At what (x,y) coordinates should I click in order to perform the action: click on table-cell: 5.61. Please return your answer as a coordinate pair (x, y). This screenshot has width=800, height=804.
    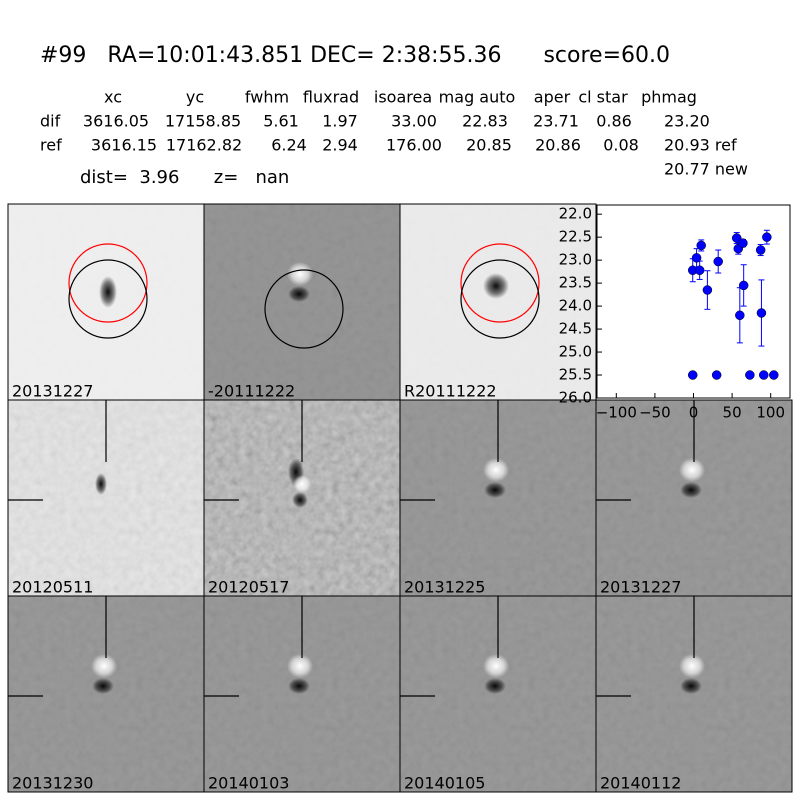
    Looking at the image, I should click on (281, 121).